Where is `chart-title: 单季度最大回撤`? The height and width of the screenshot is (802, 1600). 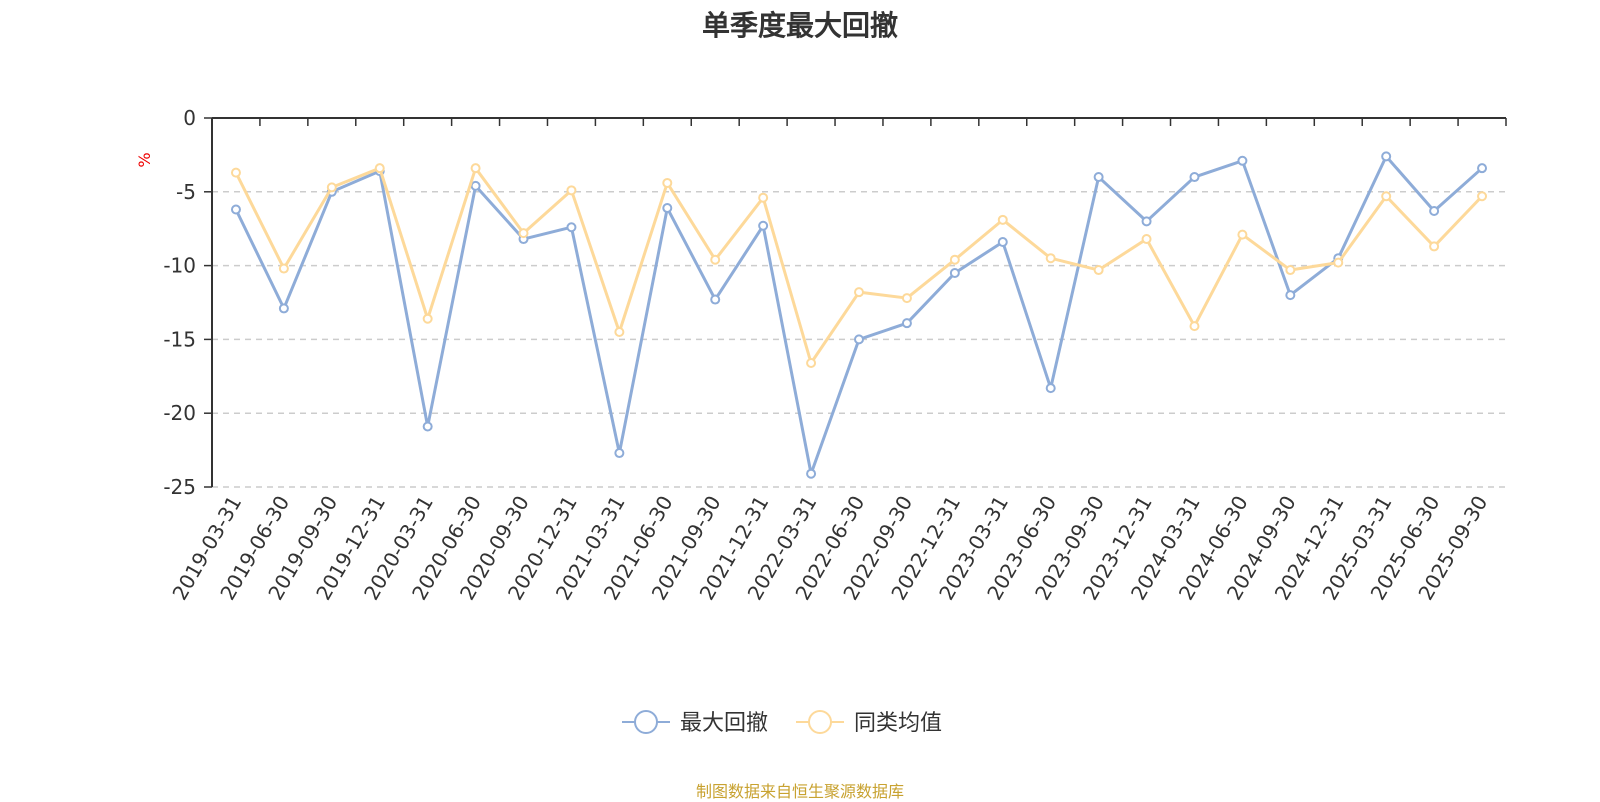
chart-title: 单季度最大回撤 is located at coordinates (799, 25).